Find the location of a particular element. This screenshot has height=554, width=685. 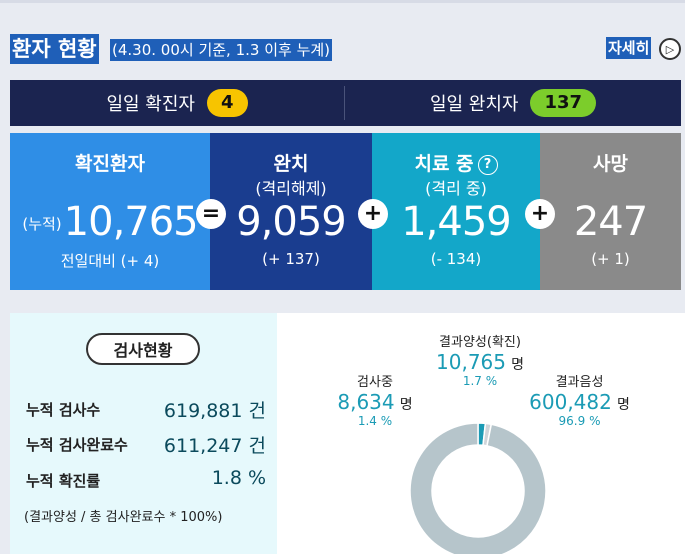

test-result-donut-chart is located at coordinates (478, 488).